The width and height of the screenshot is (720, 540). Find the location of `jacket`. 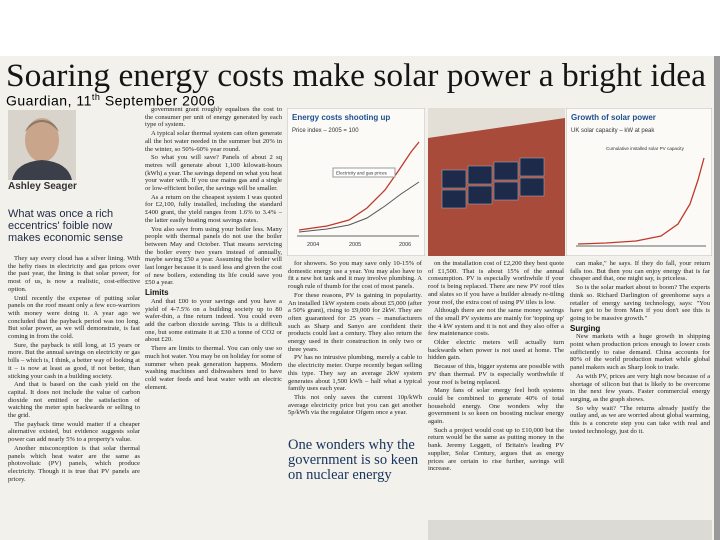

jacket is located at coordinates (42, 170).